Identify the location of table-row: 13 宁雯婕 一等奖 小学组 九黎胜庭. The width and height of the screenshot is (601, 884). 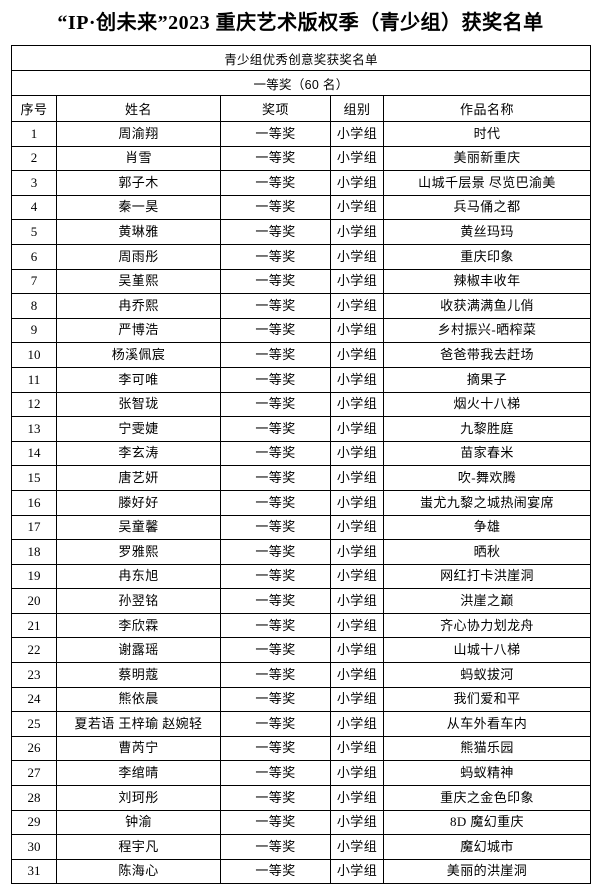
(301, 429).